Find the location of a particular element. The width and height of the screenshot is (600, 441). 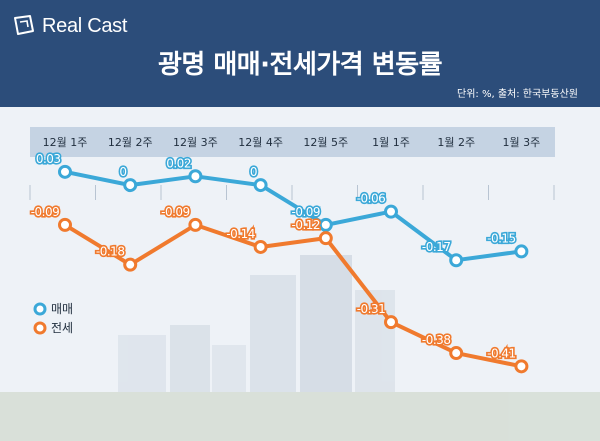

data-label: -0.41 is located at coordinates (501, 353).